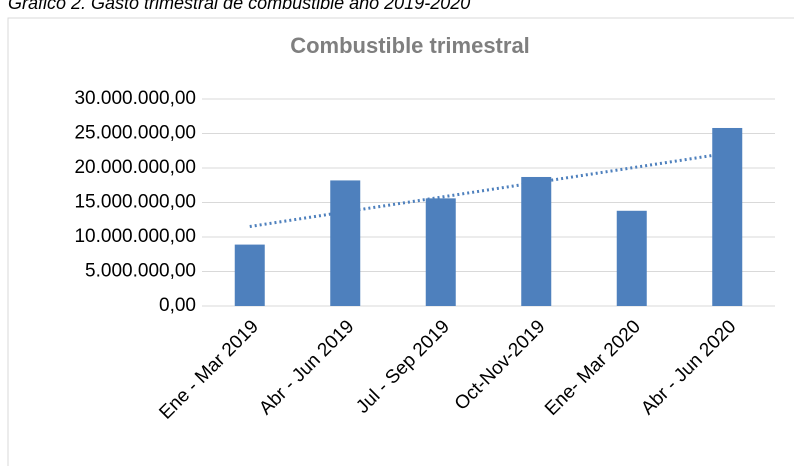  What do you see at coordinates (488, 190) in the screenshot?
I see `trendline` at bounding box center [488, 190].